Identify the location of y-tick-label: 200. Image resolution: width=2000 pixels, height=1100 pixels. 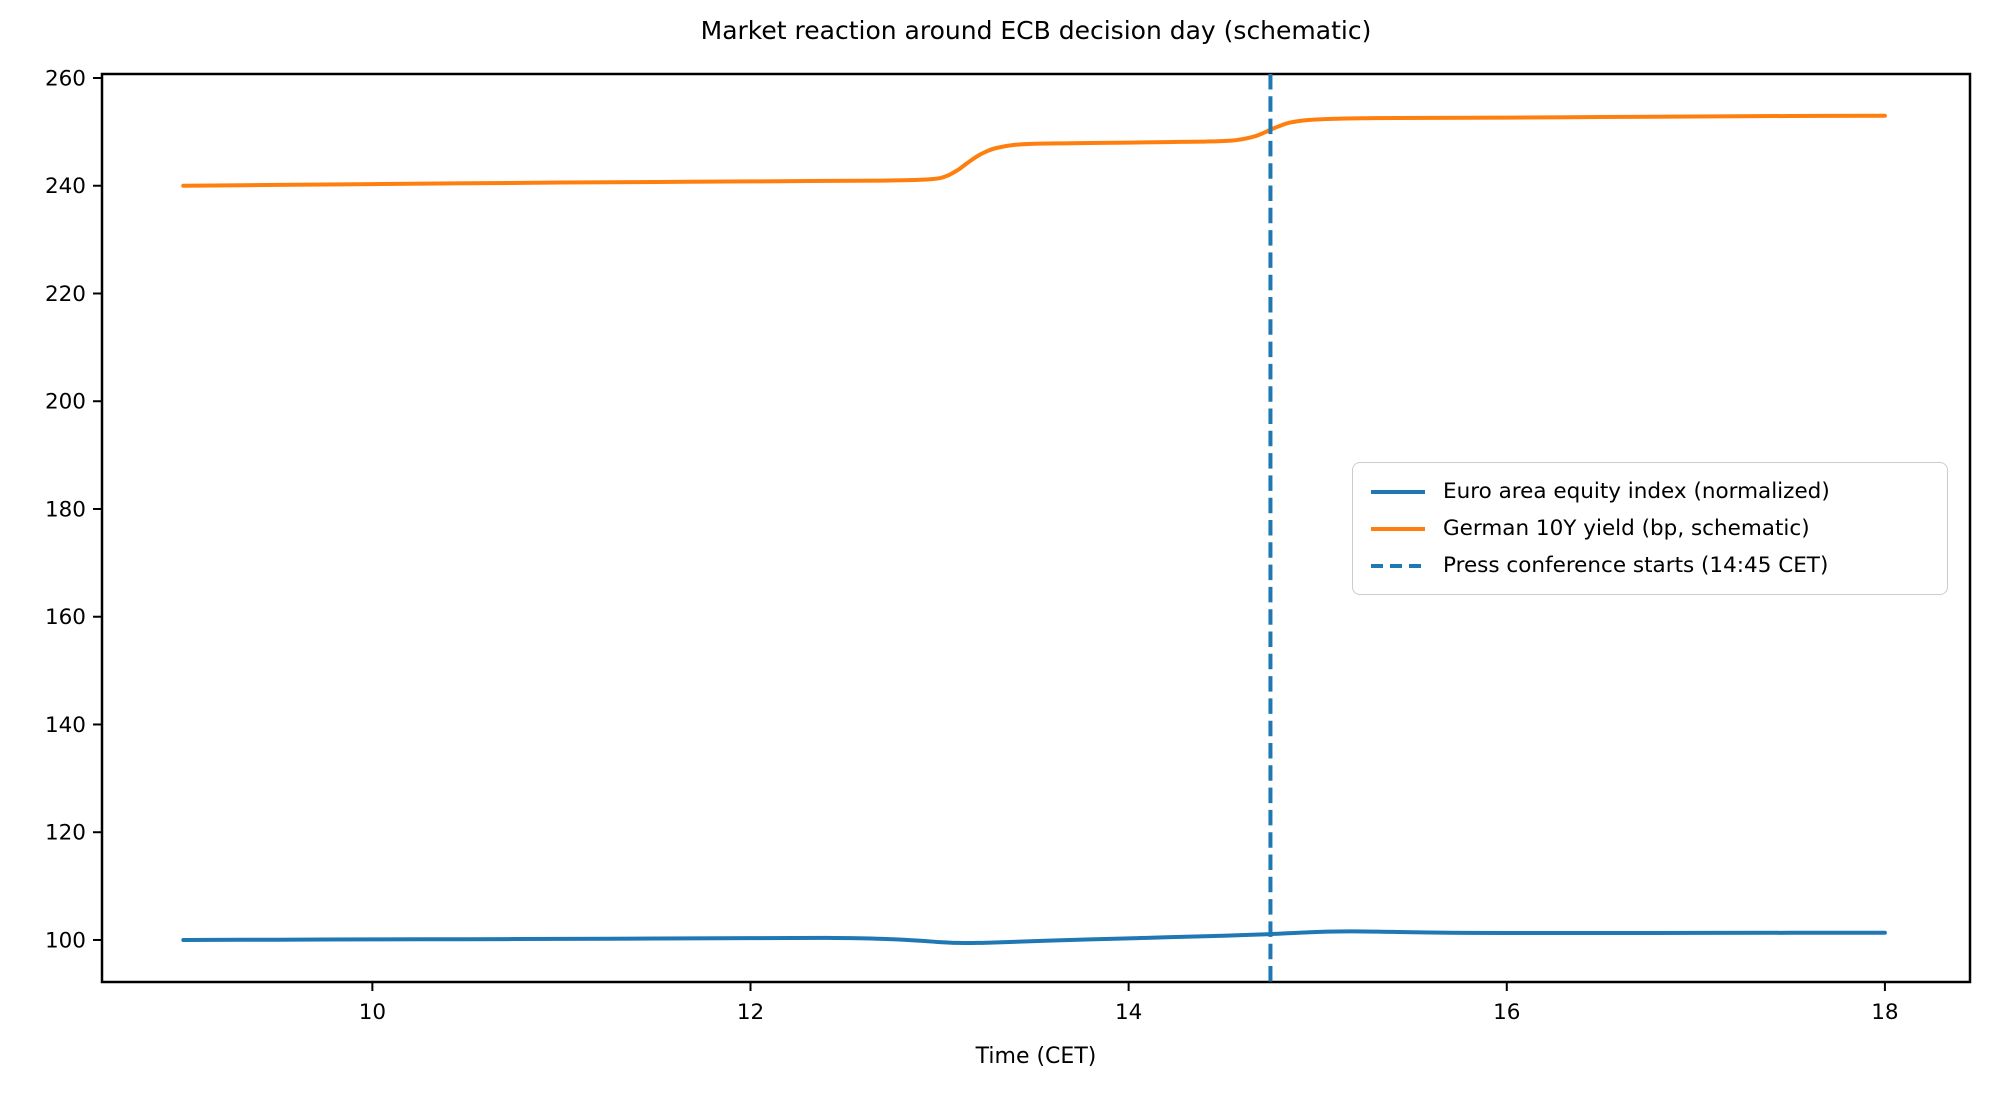
(65, 402).